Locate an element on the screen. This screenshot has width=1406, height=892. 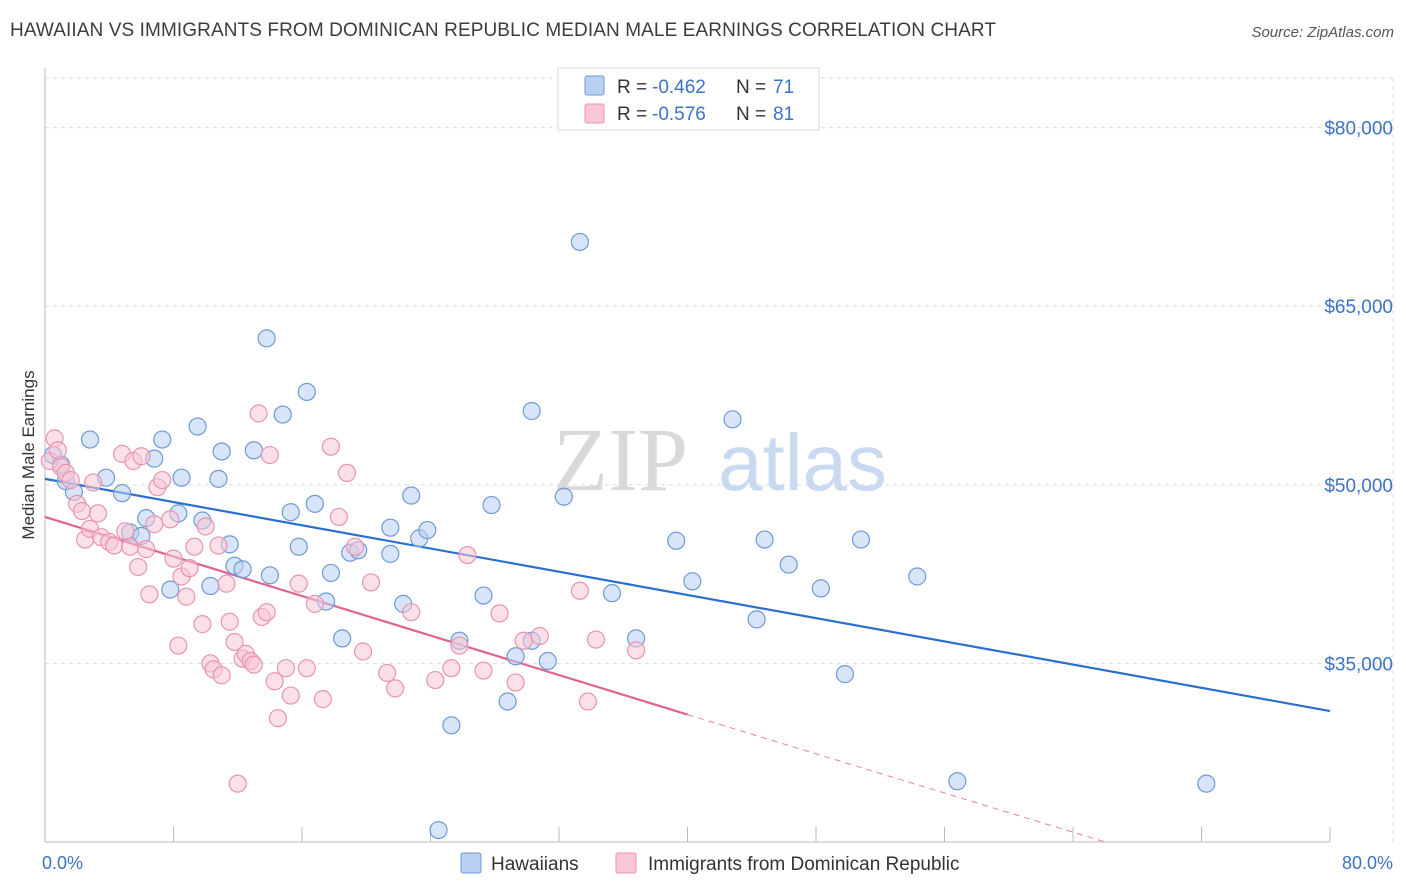
legend-n-value-1: 71 is located at coordinates (783, 87).